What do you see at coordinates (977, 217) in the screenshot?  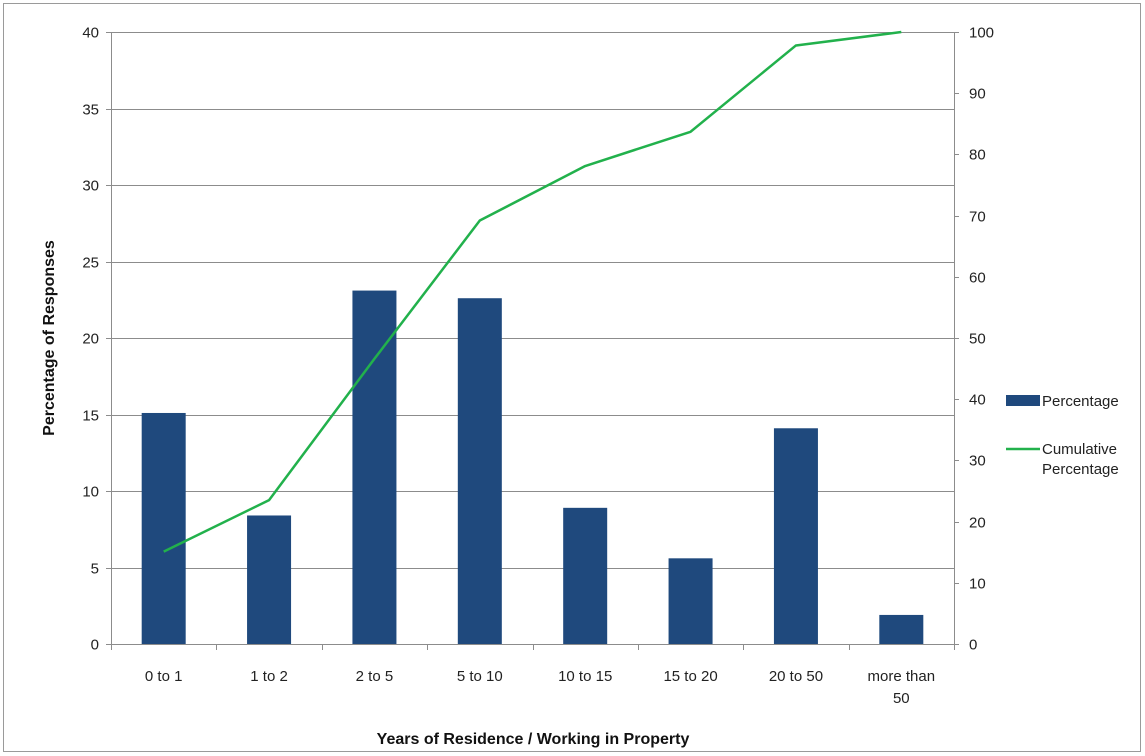 I see `y2-tick-label: 70` at bounding box center [977, 217].